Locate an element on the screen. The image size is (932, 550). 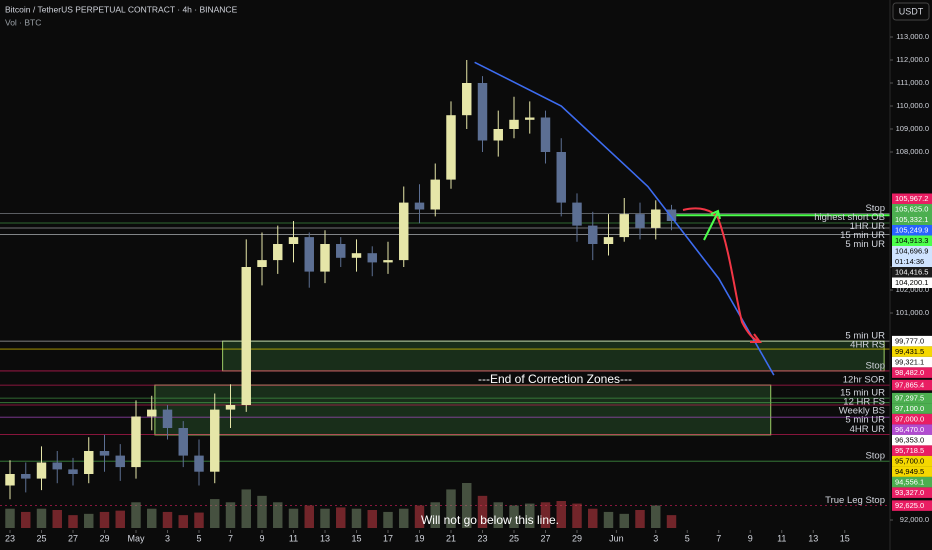
price-tag-label: 96,470.0 is located at coordinates (909, 429).